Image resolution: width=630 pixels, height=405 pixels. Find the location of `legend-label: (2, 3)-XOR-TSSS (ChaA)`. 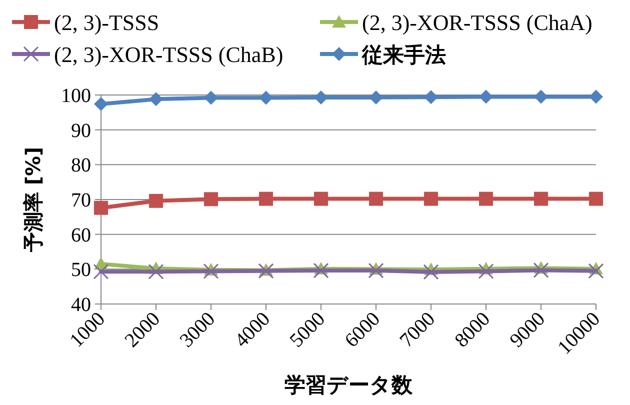

legend-label: (2, 3)-XOR-TSSS (ChaA) is located at coordinates (477, 22).